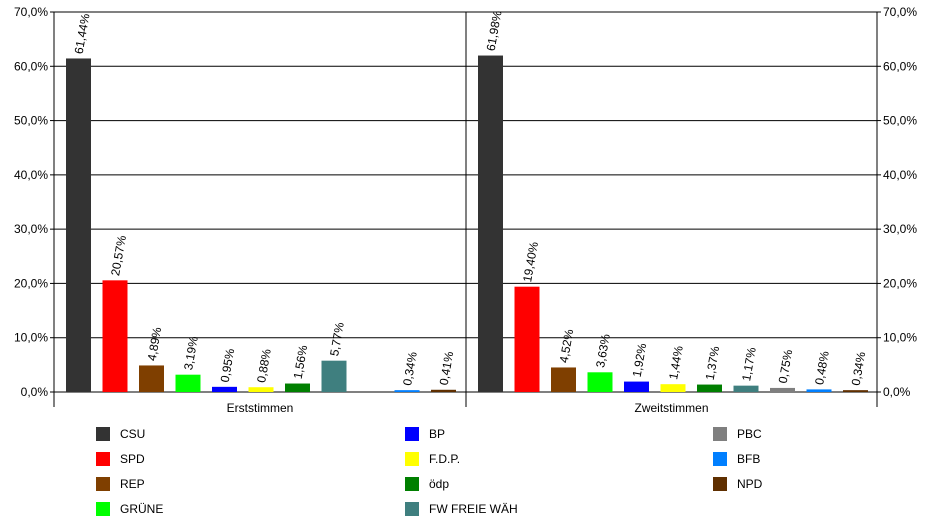 This screenshot has width=938, height=530. What do you see at coordinates (749, 364) in the screenshot?
I see `data-label: 1,17%` at bounding box center [749, 364].